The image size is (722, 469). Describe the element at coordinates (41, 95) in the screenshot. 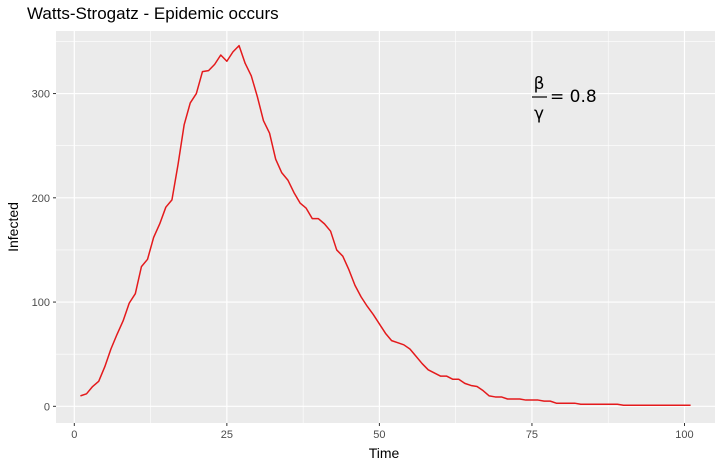

I see `y-tick-label: 300` at that location.